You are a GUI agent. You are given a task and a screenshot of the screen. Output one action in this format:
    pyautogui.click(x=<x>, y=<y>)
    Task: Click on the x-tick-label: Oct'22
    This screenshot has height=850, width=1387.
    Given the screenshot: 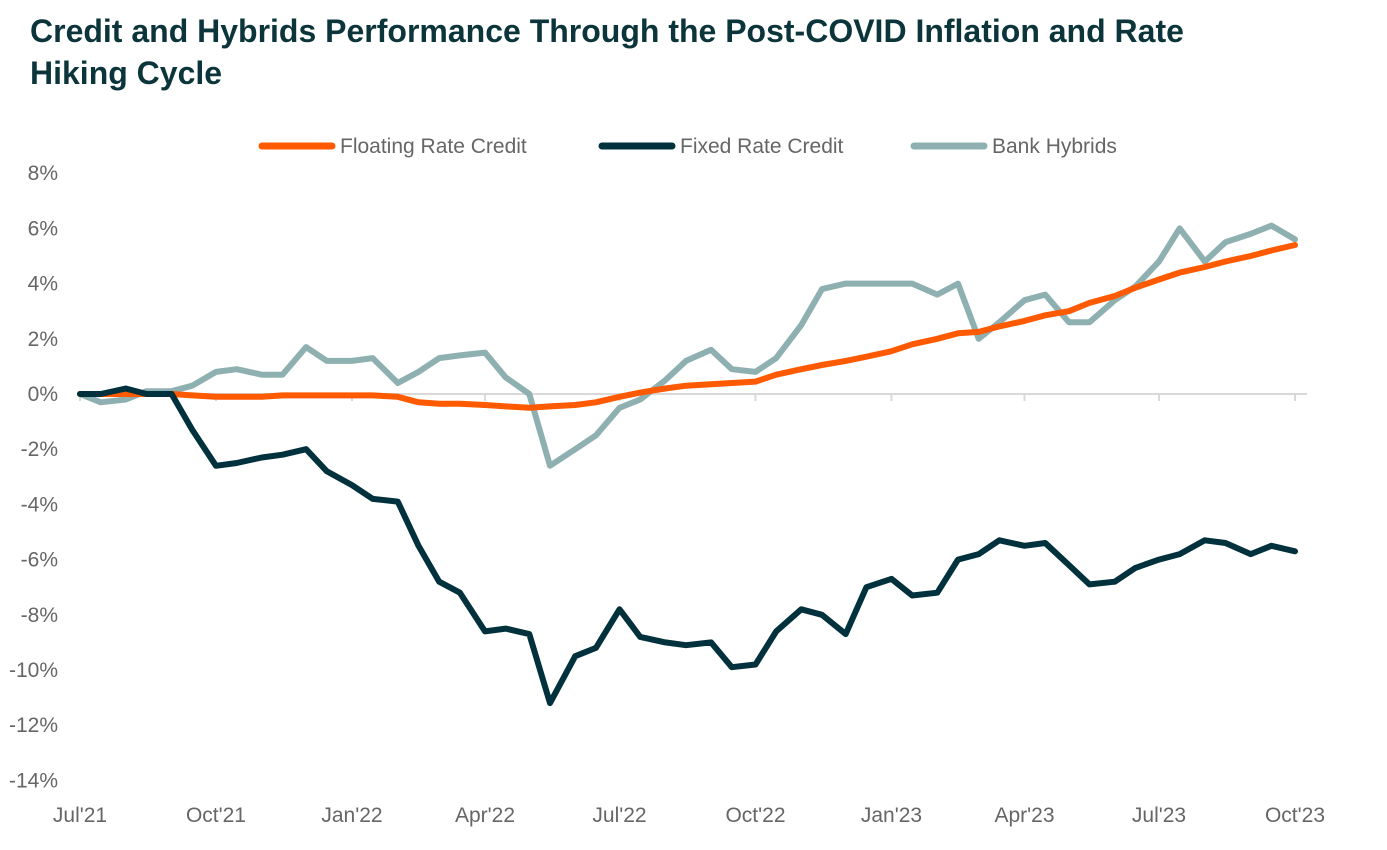 What is the action you would take?
    pyautogui.click(x=755, y=815)
    